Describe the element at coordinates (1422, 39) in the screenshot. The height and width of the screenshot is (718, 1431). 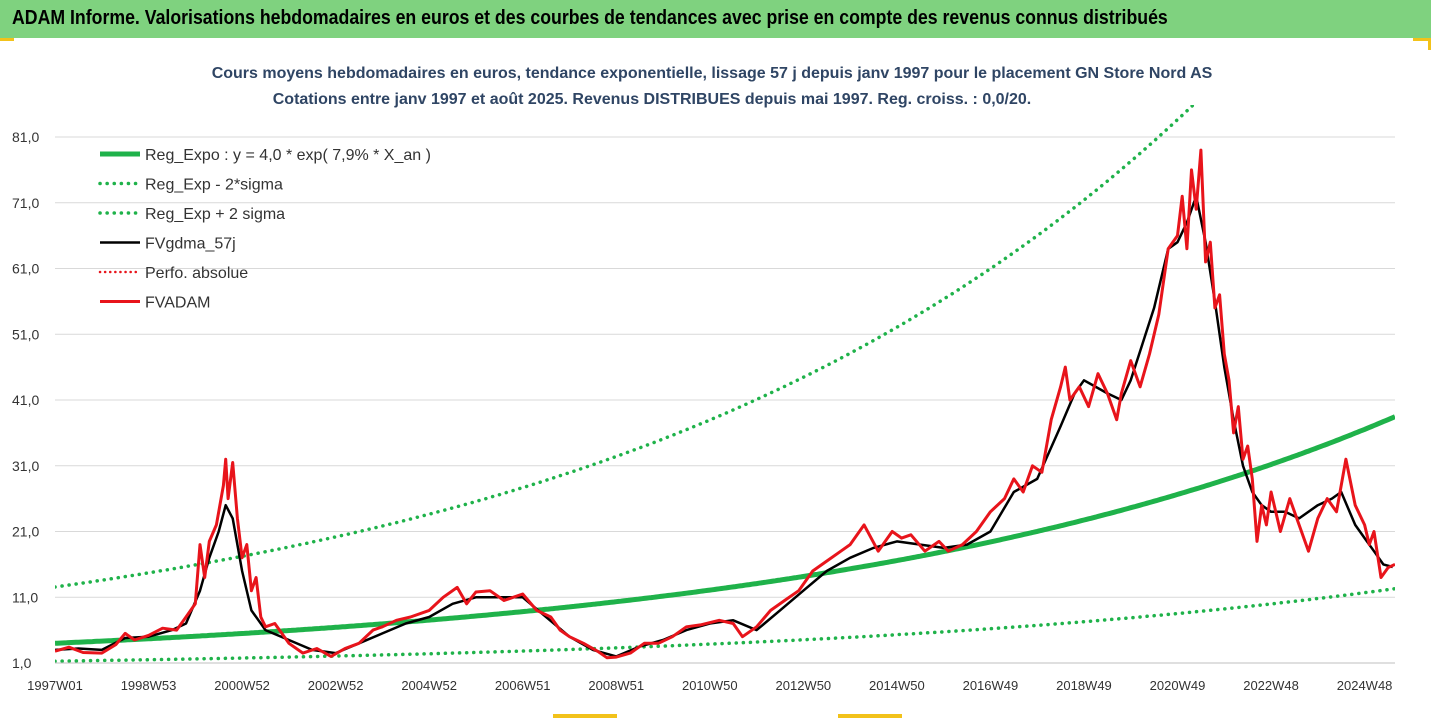
I see `corner-mark-top-right` at that location.